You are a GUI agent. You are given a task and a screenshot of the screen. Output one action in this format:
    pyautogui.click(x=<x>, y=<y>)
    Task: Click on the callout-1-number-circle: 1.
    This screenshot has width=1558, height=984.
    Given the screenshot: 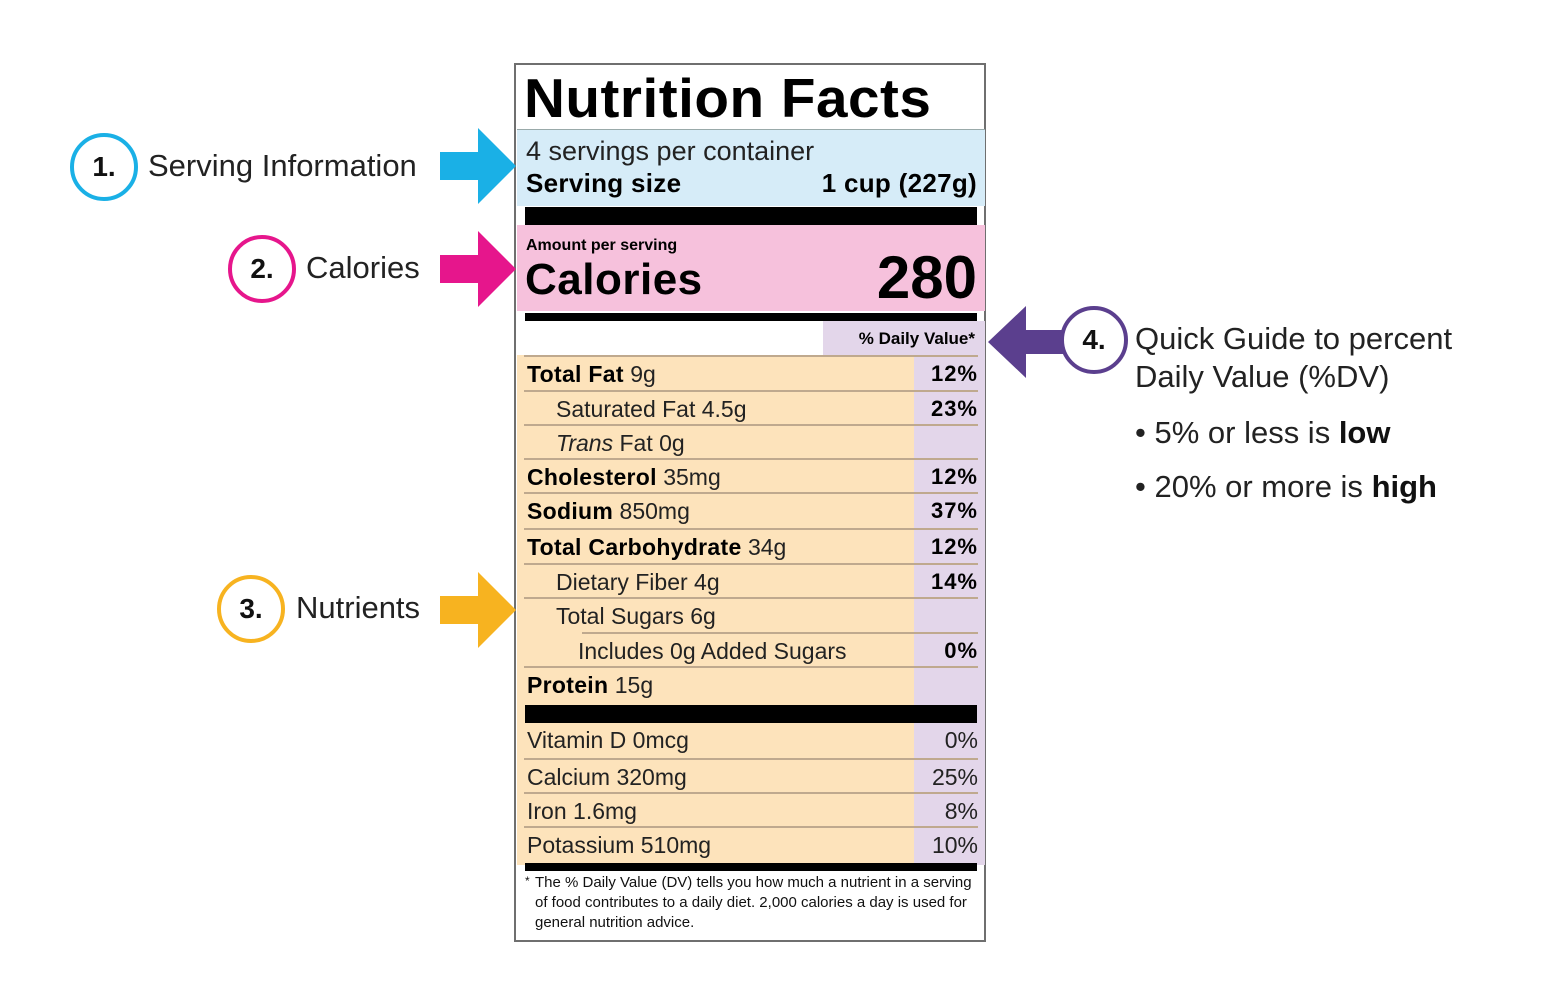 What is the action you would take?
    pyautogui.click(x=104, y=167)
    